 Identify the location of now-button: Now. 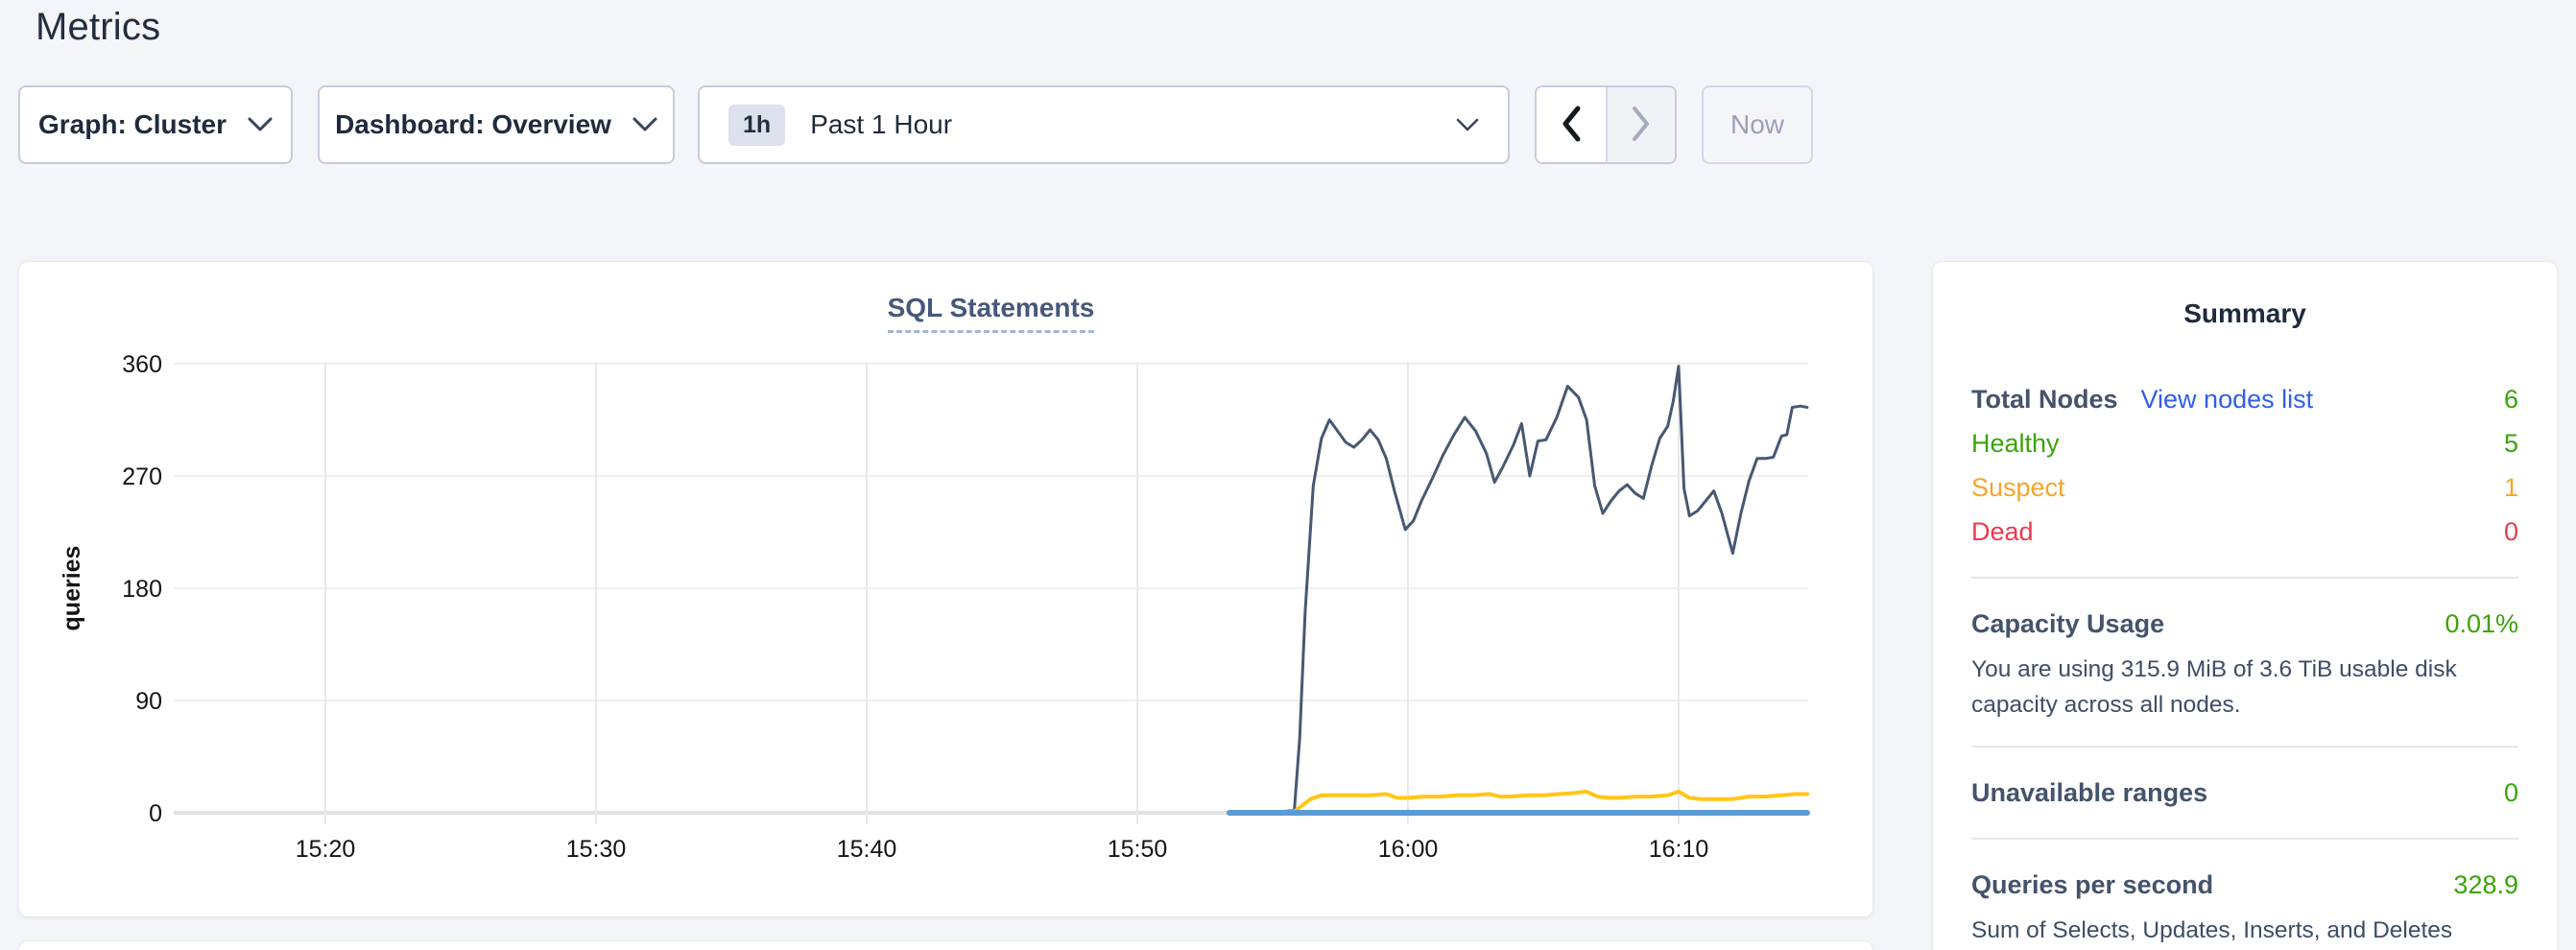
(1757, 124).